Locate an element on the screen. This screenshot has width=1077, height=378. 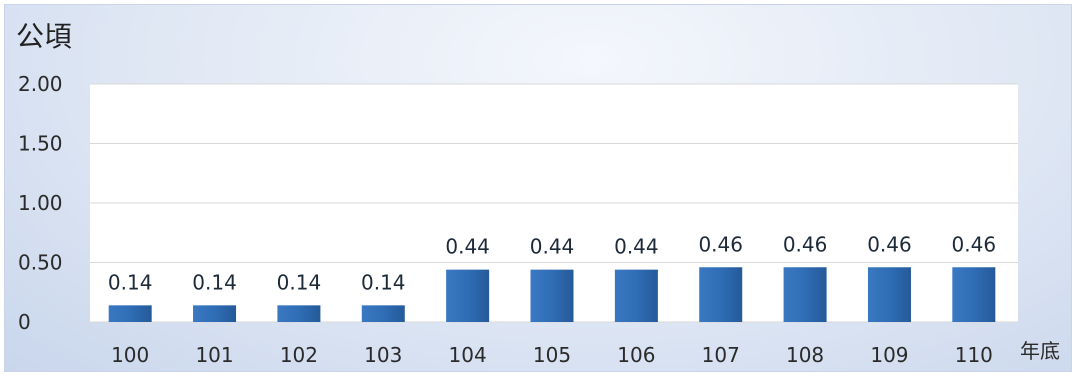
x-tick-label-106: 106 is located at coordinates (636, 355).